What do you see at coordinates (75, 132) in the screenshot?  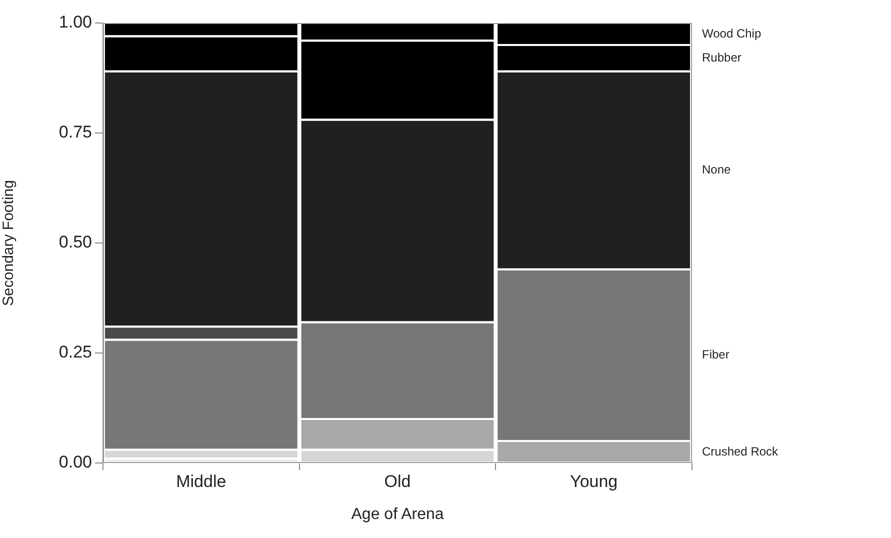 I see `y-tick-label: 0.75` at bounding box center [75, 132].